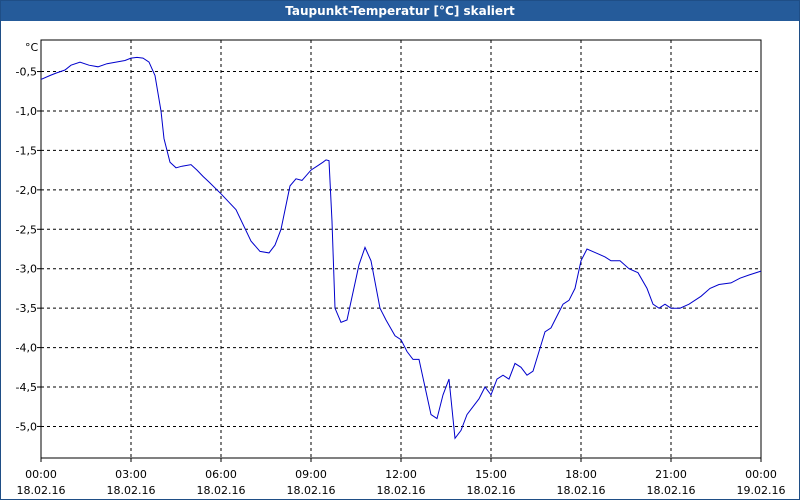 This screenshot has width=800, height=500. Describe the element at coordinates (401, 474) in the screenshot. I see `x-tick-time: 12:00` at that location.